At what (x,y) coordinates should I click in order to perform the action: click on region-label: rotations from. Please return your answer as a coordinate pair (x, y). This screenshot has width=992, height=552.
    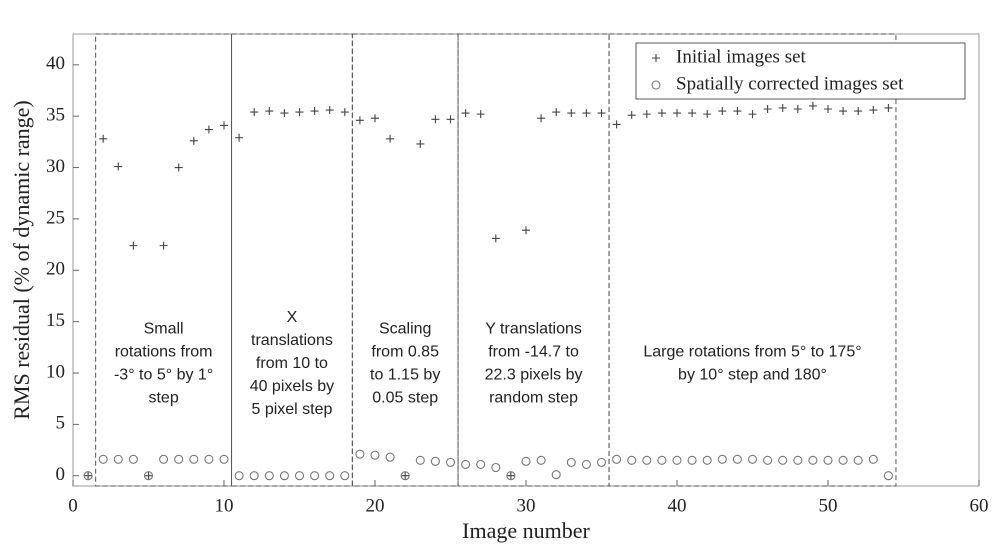
    Looking at the image, I should click on (164, 352).